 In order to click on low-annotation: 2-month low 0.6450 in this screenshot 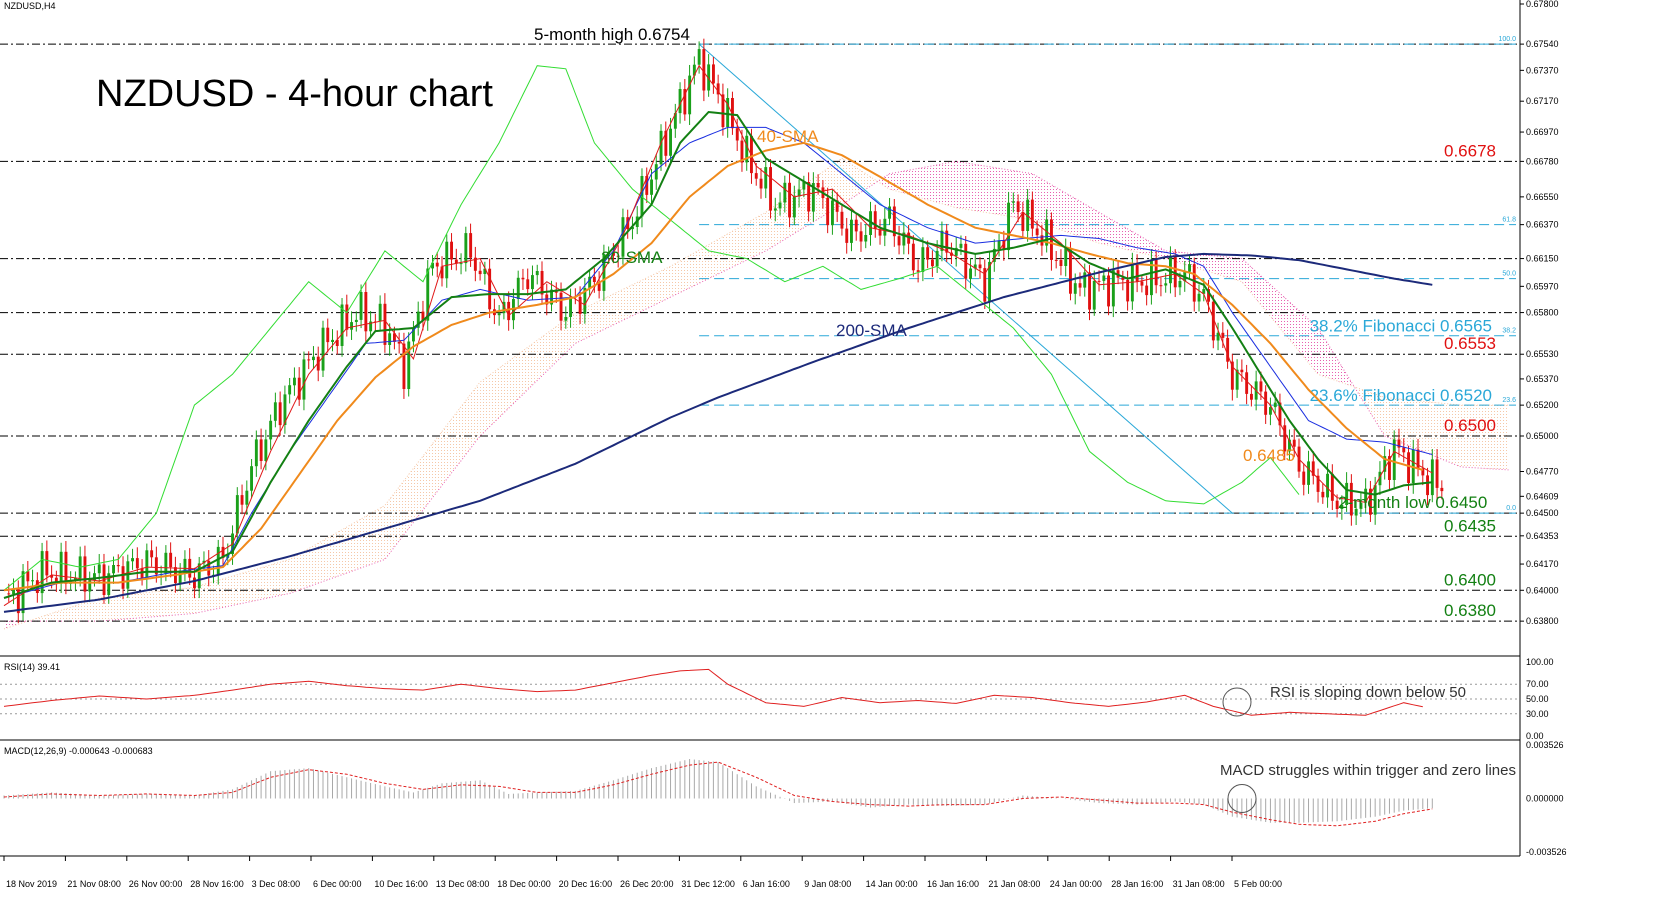, I will do `click(1412, 502)`.